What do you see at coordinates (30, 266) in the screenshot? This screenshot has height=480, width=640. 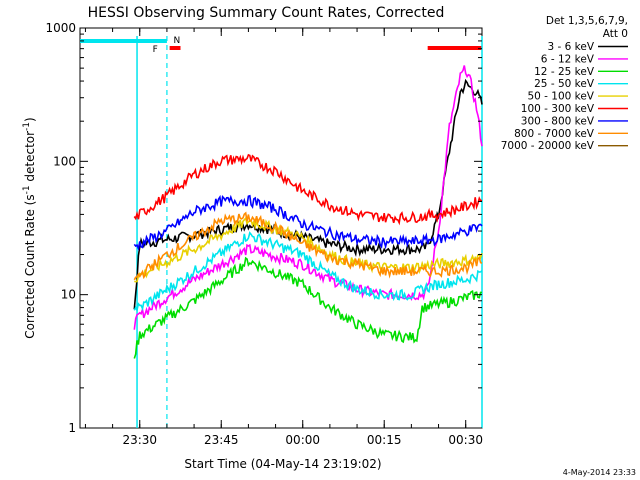 I see `y-axis-label-main: Corrected Count Rate (s` at bounding box center [30, 266].